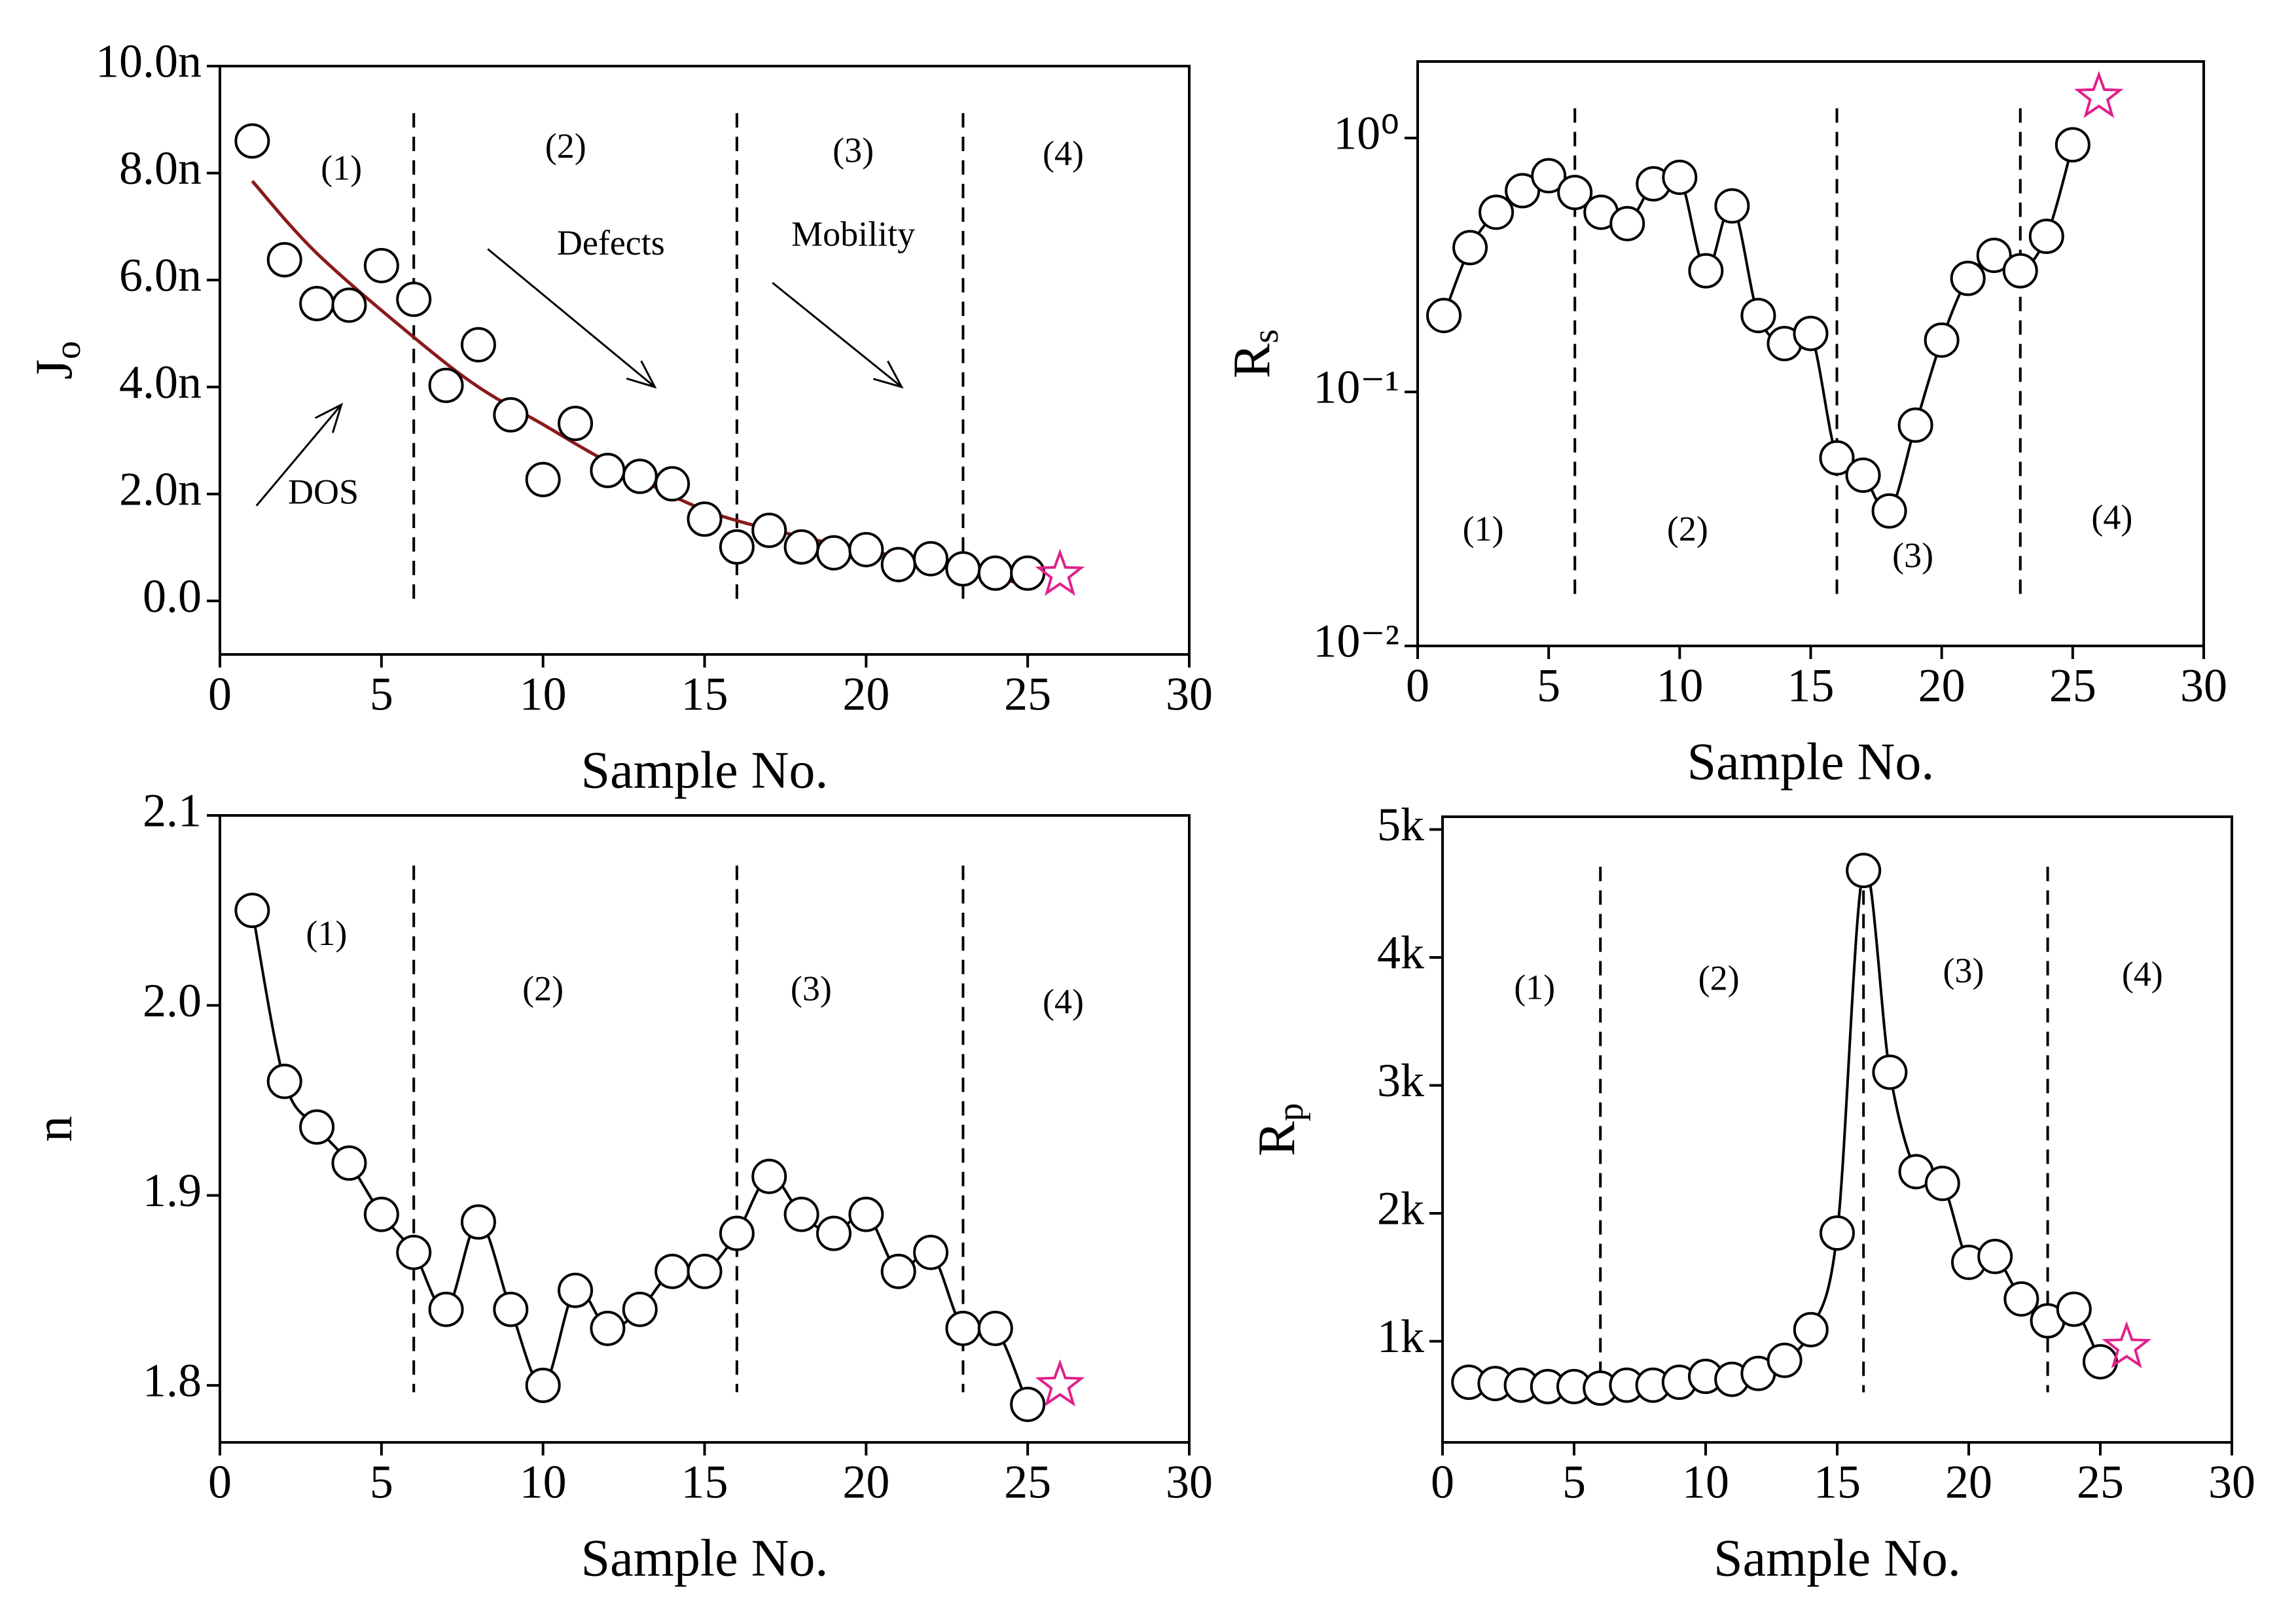 The image size is (2296, 1623). What do you see at coordinates (160, 489) in the screenshot?
I see `y-tick-label: 2.0n` at bounding box center [160, 489].